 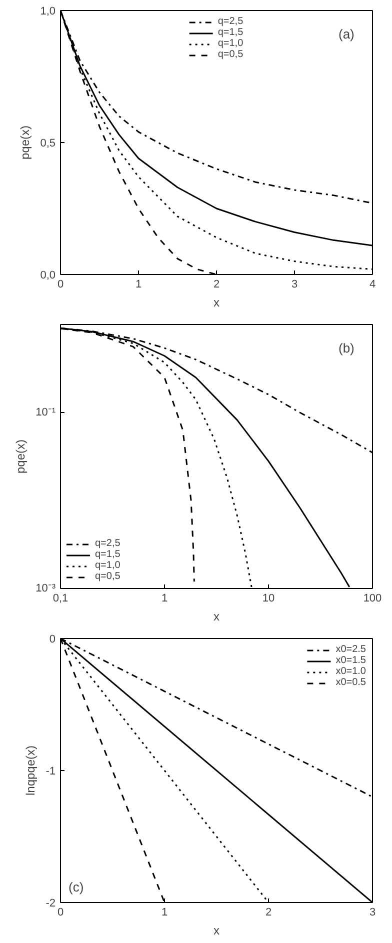 What do you see at coordinates (76, 887) in the screenshot?
I see `annotation: (c)` at bounding box center [76, 887].